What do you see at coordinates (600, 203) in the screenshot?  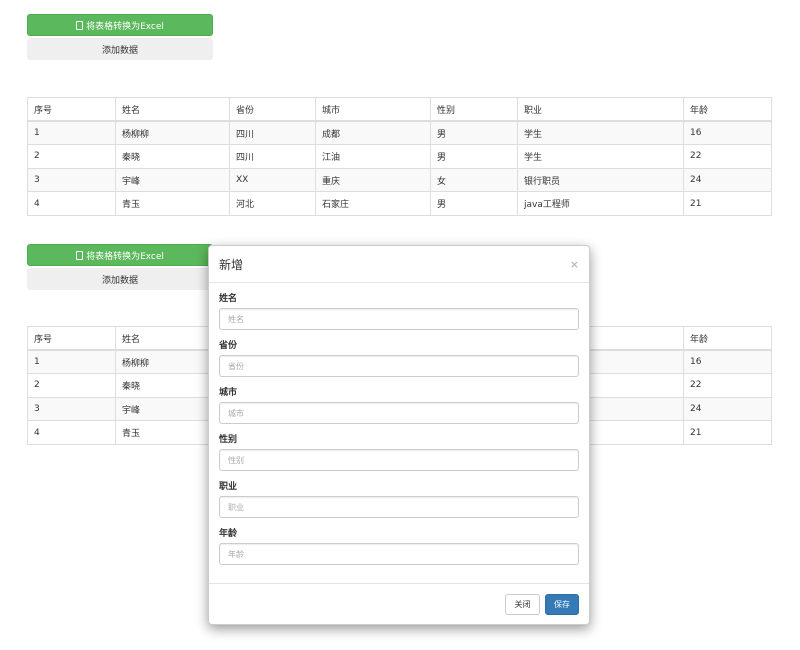 I see `table-cell: java工程师` at bounding box center [600, 203].